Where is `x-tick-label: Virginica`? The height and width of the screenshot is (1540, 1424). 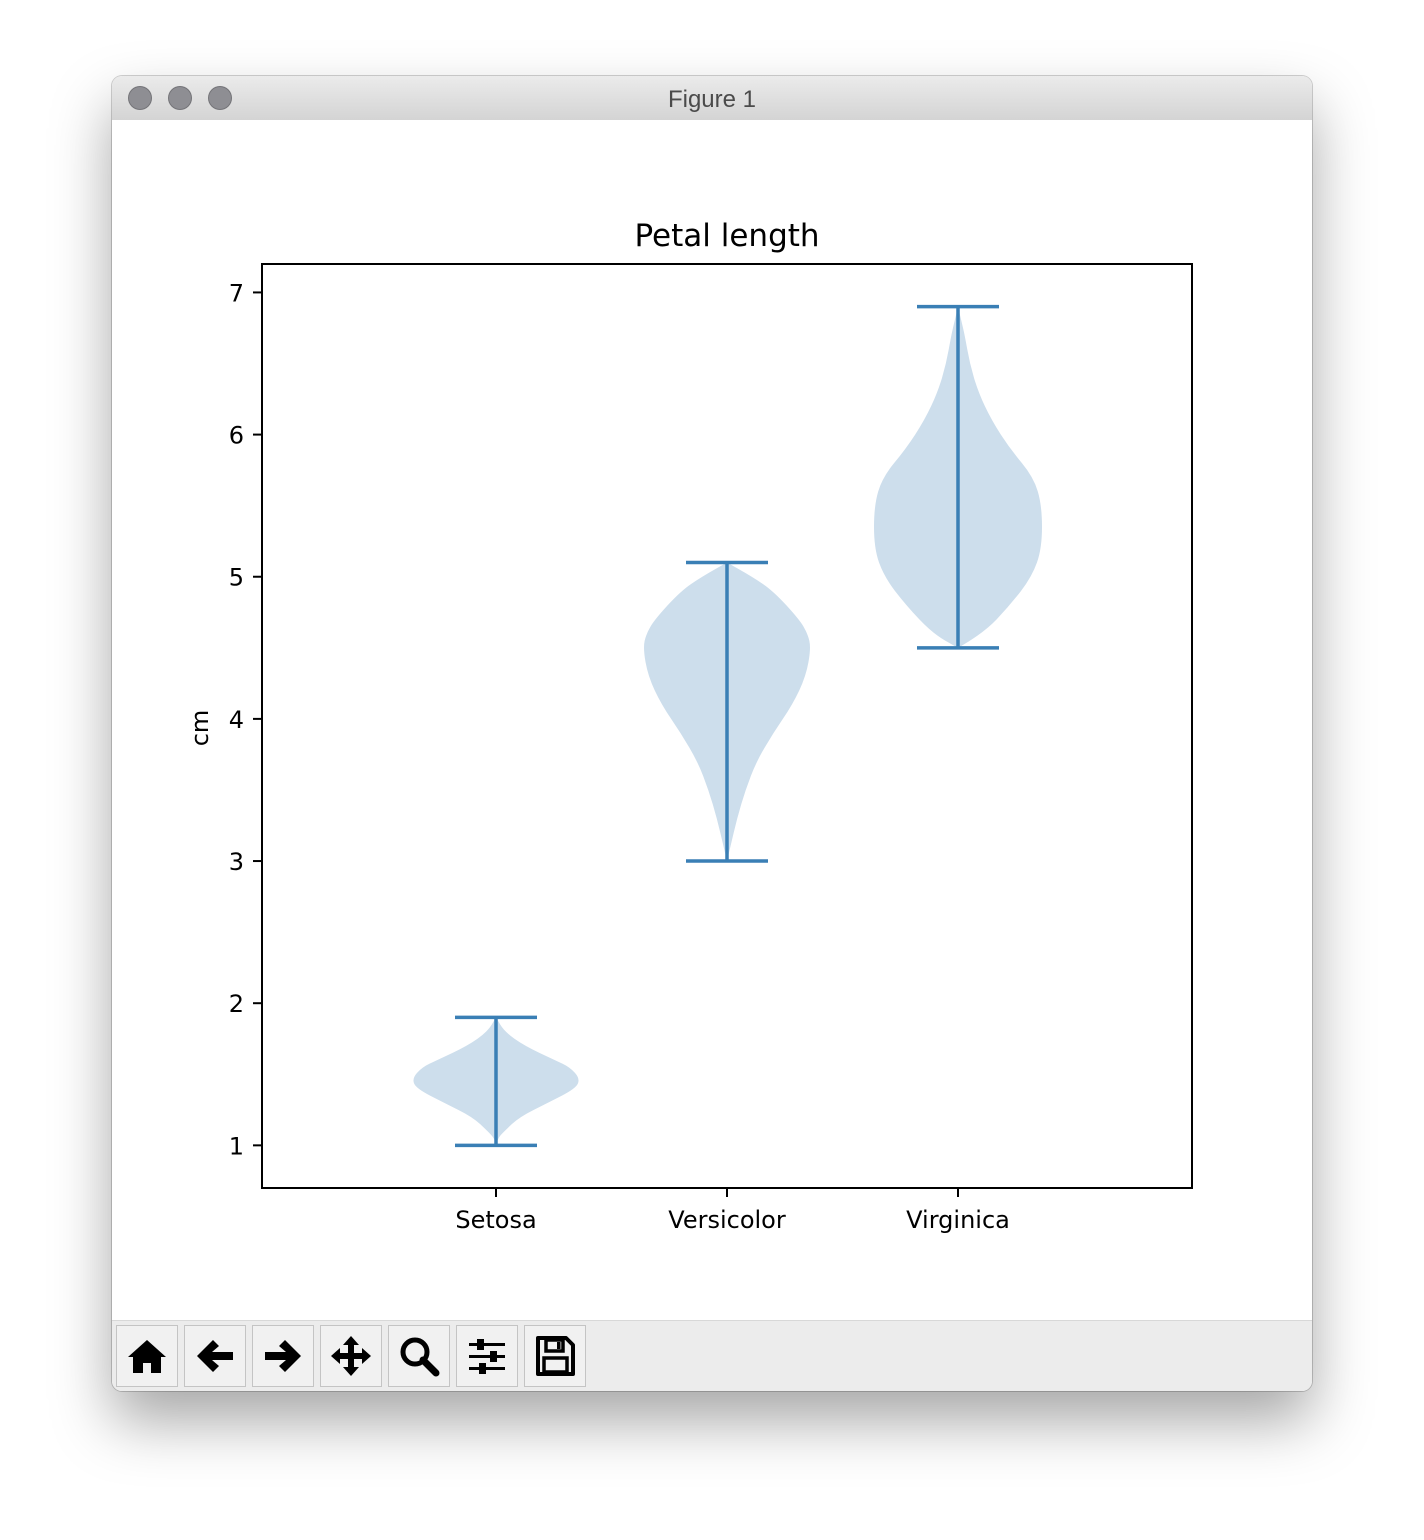 x-tick-label: Virginica is located at coordinates (958, 1220).